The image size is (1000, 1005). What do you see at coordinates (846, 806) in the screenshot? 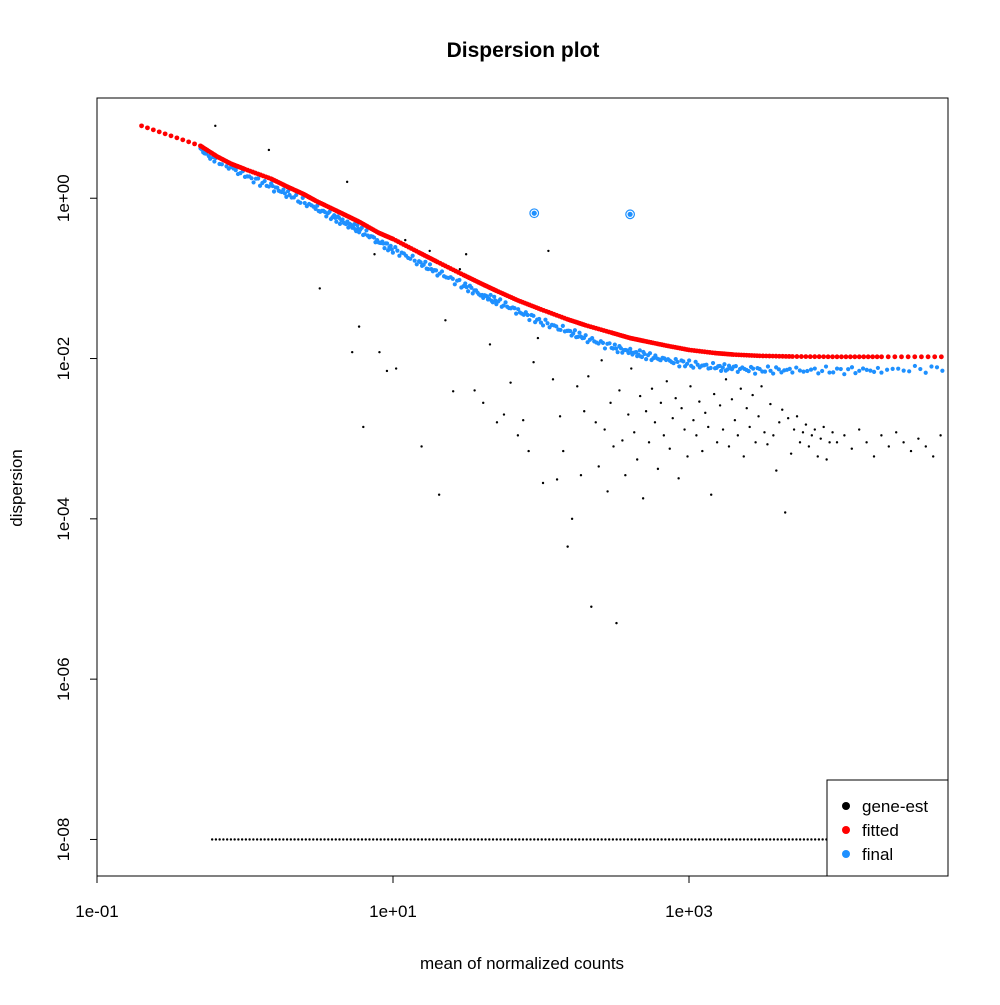
I see `legend-marker-gene-est` at bounding box center [846, 806].